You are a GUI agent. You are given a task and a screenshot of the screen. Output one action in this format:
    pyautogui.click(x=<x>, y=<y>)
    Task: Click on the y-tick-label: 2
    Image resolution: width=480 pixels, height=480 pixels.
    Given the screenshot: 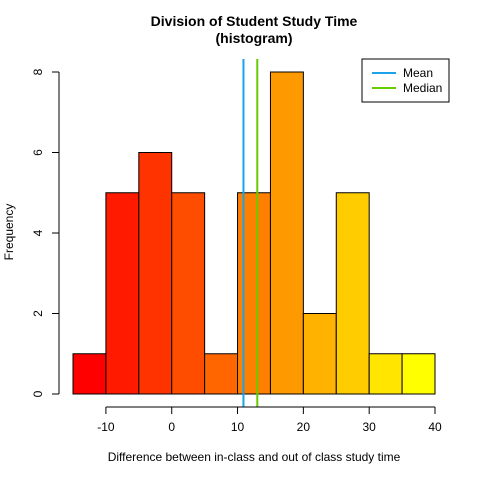 What is the action you would take?
    pyautogui.click(x=38, y=313)
    